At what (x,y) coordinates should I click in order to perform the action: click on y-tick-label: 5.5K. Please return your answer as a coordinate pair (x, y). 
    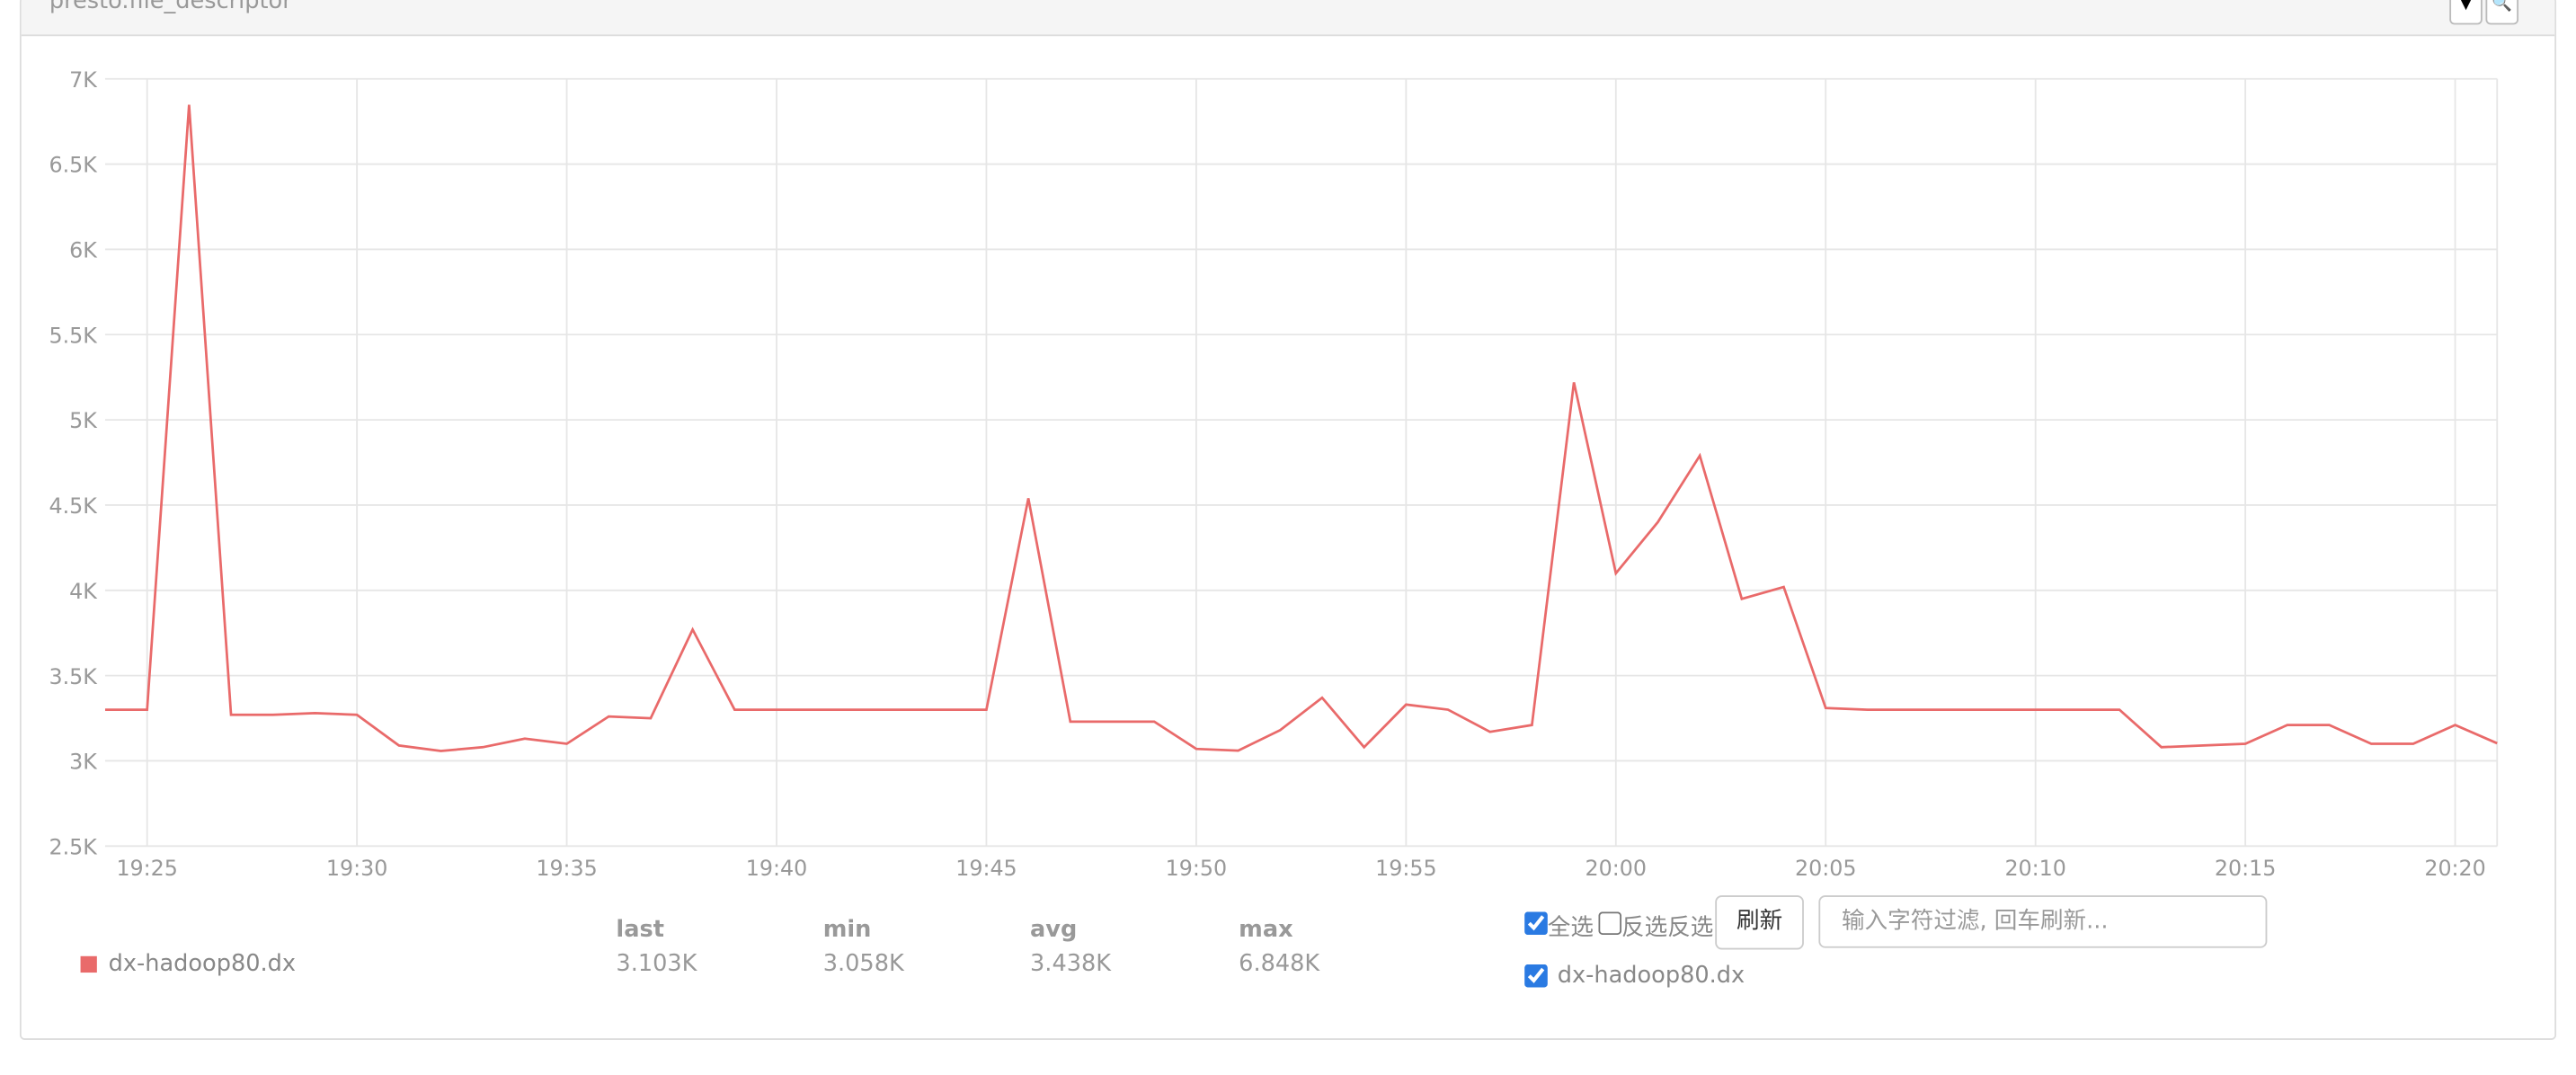
    Looking at the image, I should click on (73, 335).